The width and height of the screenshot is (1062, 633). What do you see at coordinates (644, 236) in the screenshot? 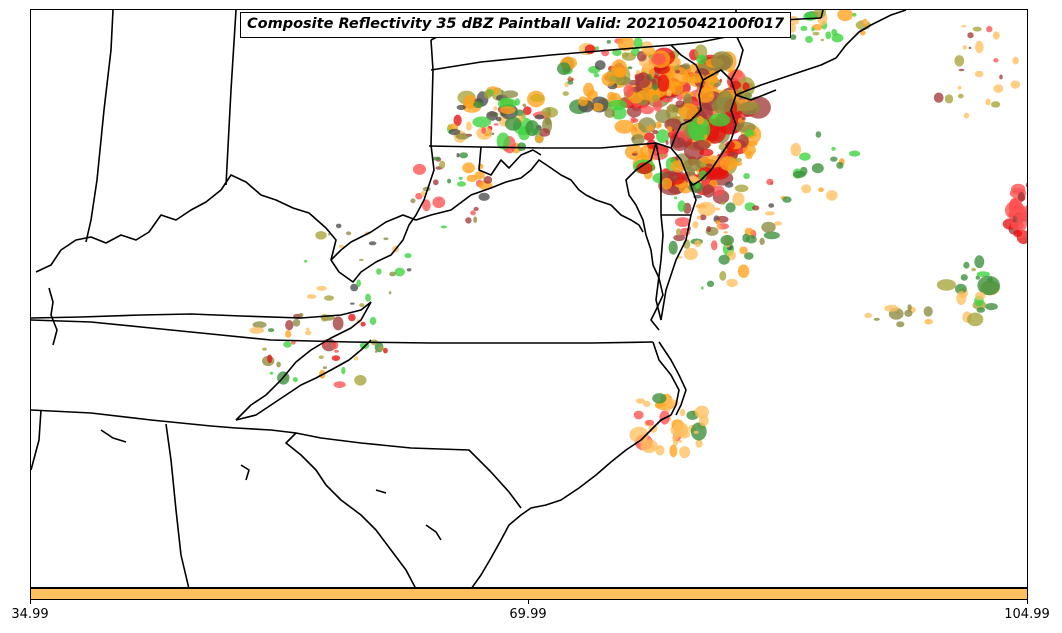
I see `chesapeake-west` at bounding box center [644, 236].